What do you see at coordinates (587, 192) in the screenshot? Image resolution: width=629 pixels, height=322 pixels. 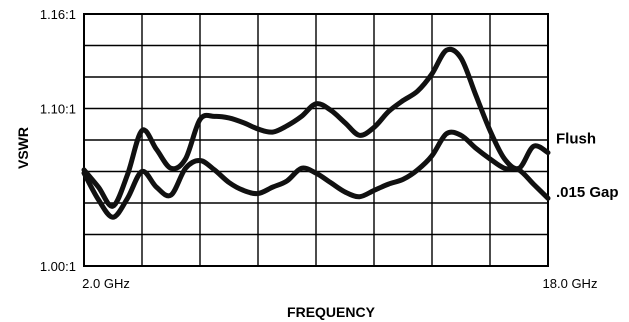 I see `series-label-gap: .015 Gap` at bounding box center [587, 192].